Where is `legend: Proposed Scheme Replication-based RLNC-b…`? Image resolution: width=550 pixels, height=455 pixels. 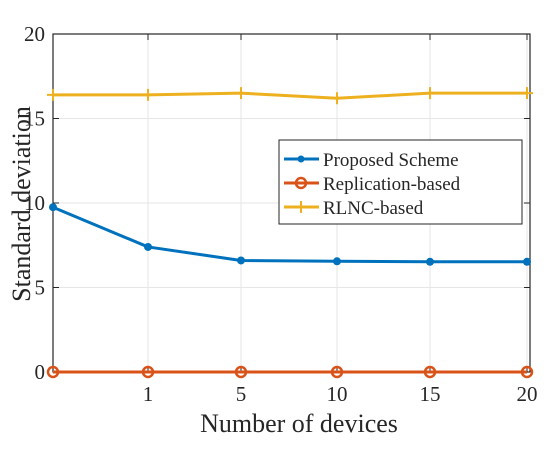 legend: Proposed Scheme Replication-based RLNC-b… is located at coordinates (400, 182).